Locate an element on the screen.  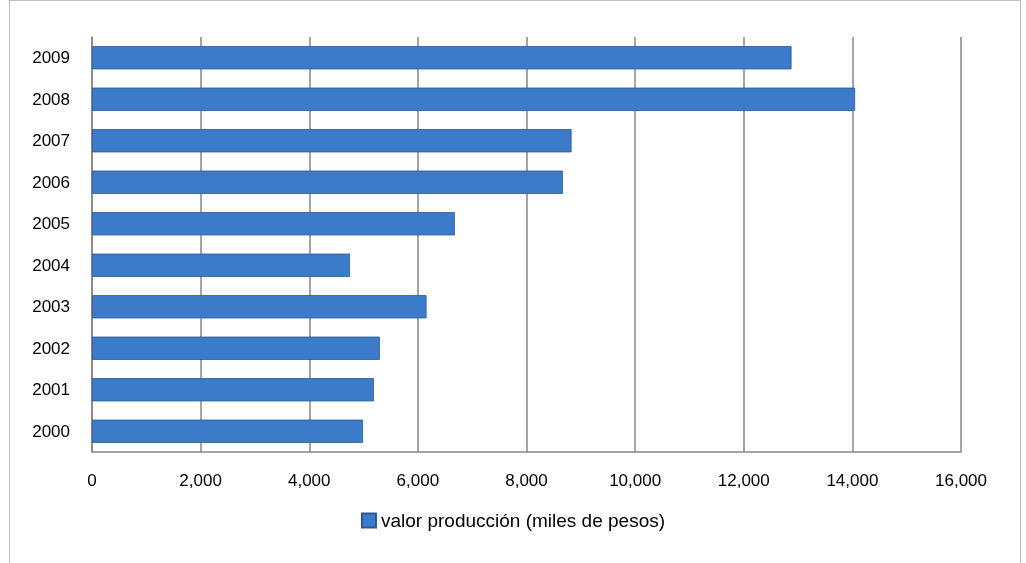
y-tick-label: 2007 is located at coordinates (51, 141).